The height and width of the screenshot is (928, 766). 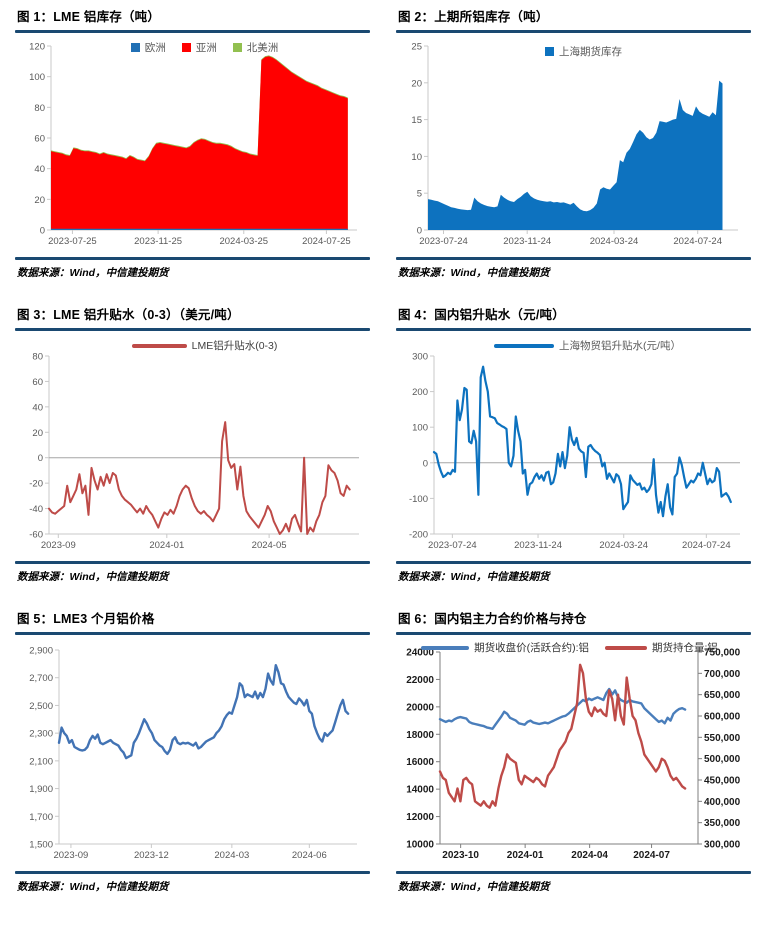 I want to click on chart-title: 图 5：LME3 个月铝价格, so click(x=86, y=619).